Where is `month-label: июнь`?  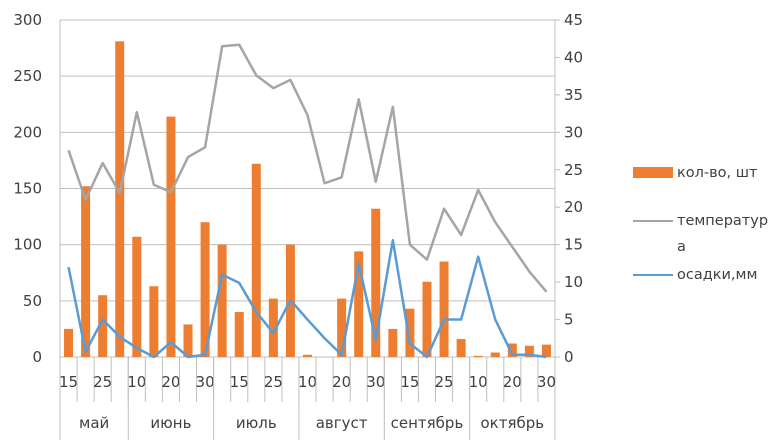
month-label: июнь is located at coordinates (170, 423).